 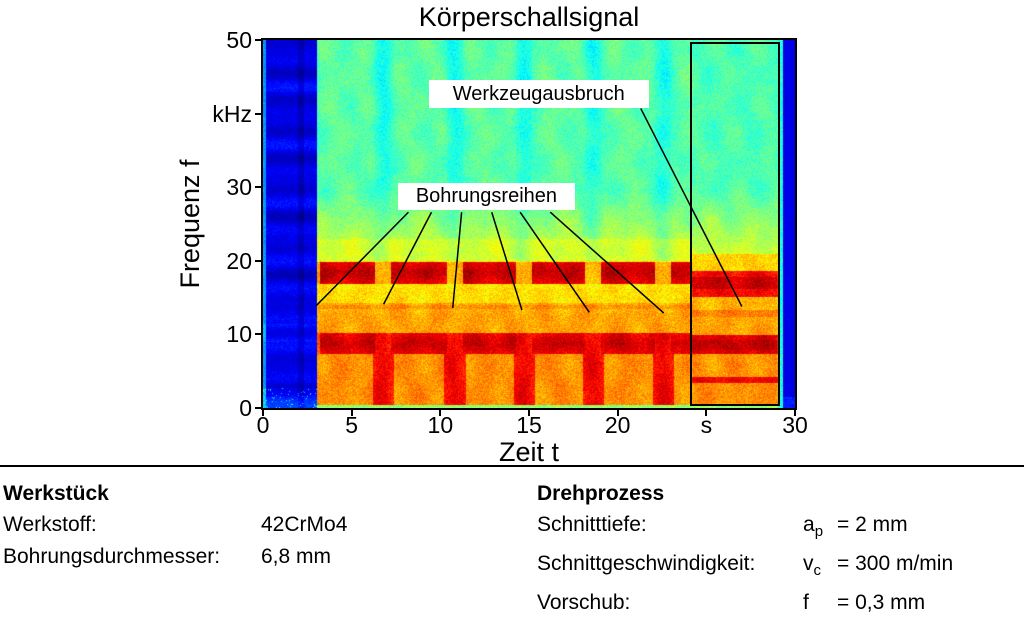 I want to click on bohrungsdurchmesser-row: Bohrungsdurchmesser: 6,8 mm, so click(x=175, y=557).